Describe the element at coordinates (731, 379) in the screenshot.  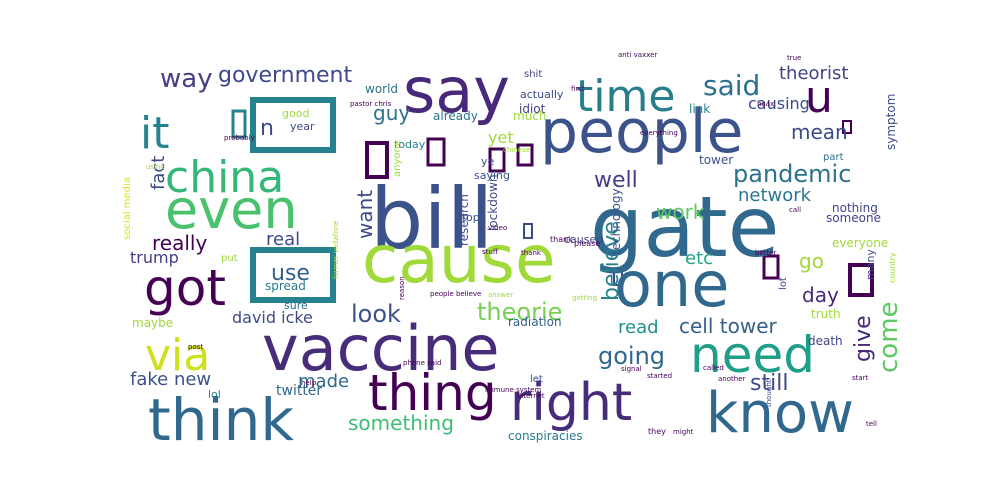
I see `cloud-word: another` at that location.